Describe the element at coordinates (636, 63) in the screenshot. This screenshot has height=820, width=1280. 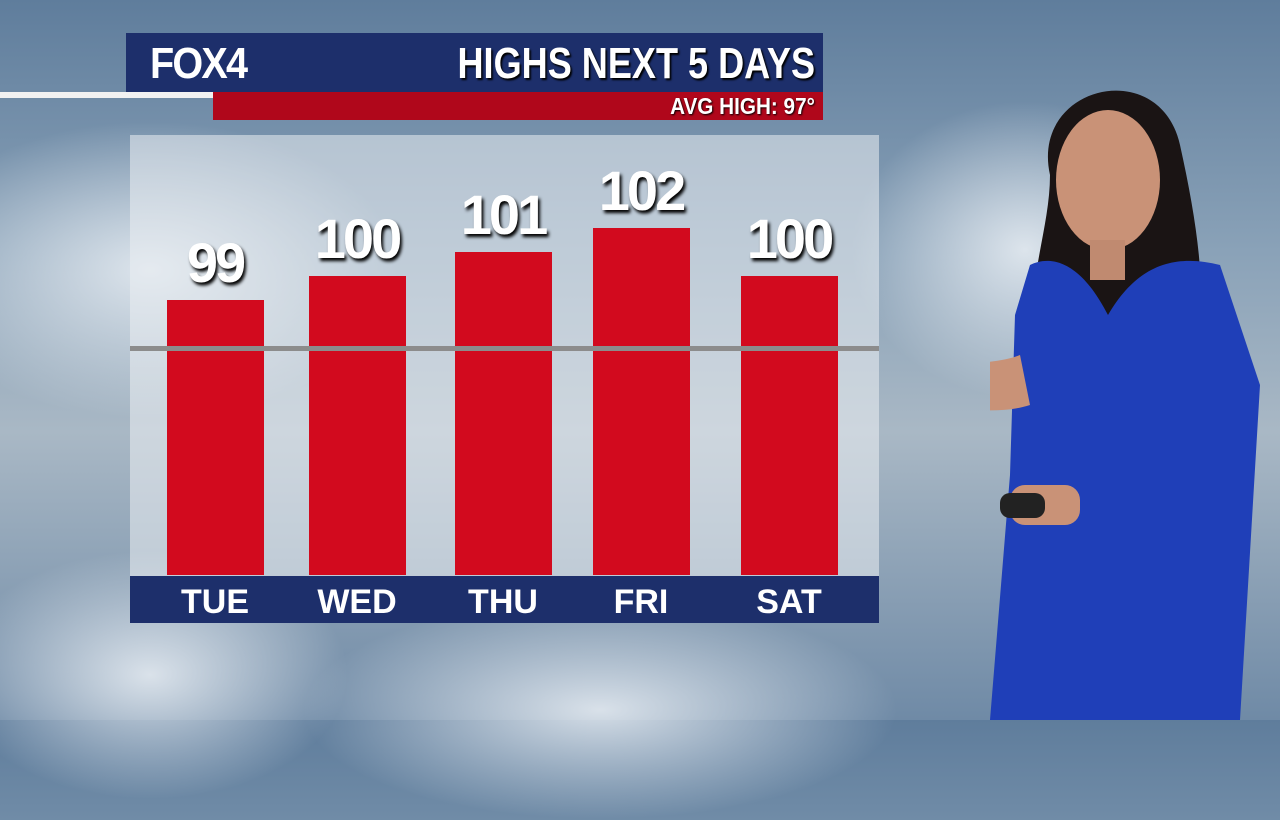
I see `chart-title: HIGHS NEXT 5 DAYS` at that location.